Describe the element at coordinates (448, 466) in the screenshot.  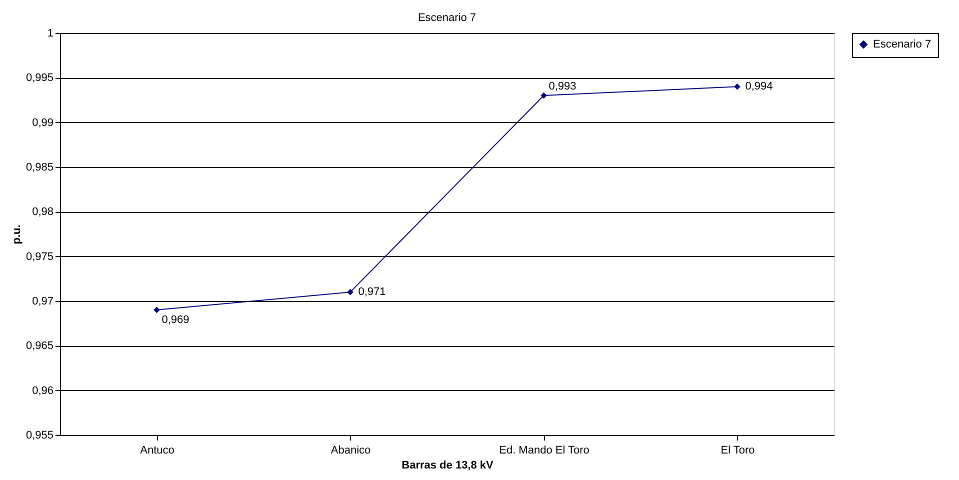
I see `x-axis-title: Barras de 13,8 kV` at that location.